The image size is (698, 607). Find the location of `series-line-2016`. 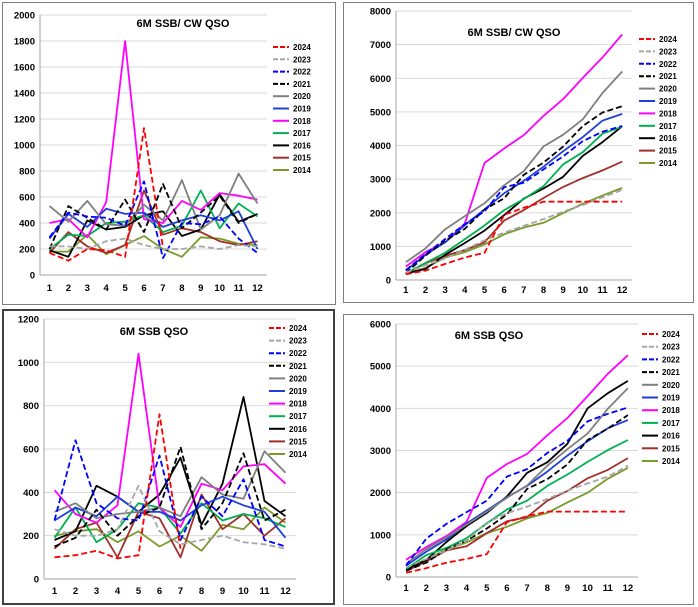

series-line-2016 is located at coordinates (514, 200).